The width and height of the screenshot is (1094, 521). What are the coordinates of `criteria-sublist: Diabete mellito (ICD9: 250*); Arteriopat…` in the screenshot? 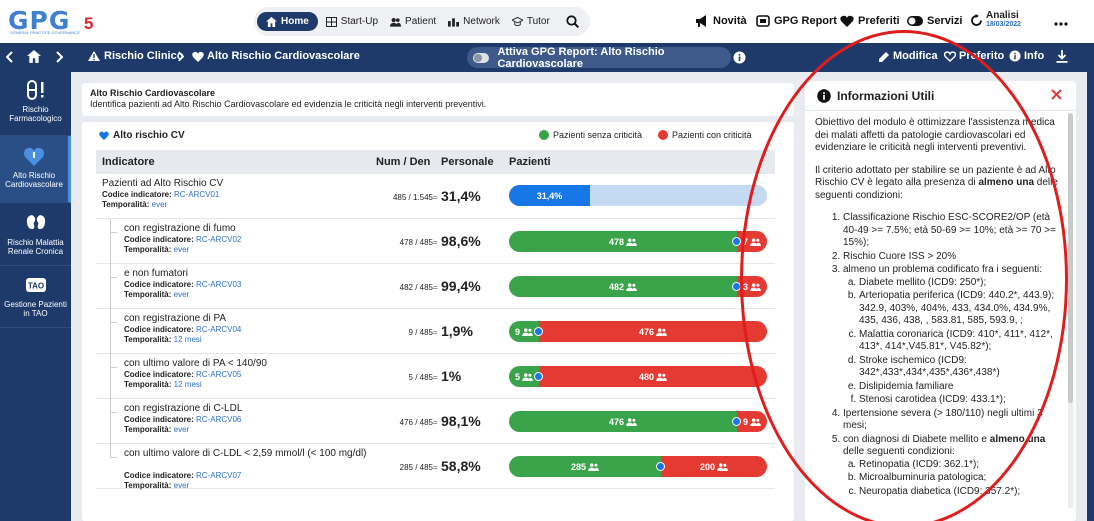 It's located at (954, 342).